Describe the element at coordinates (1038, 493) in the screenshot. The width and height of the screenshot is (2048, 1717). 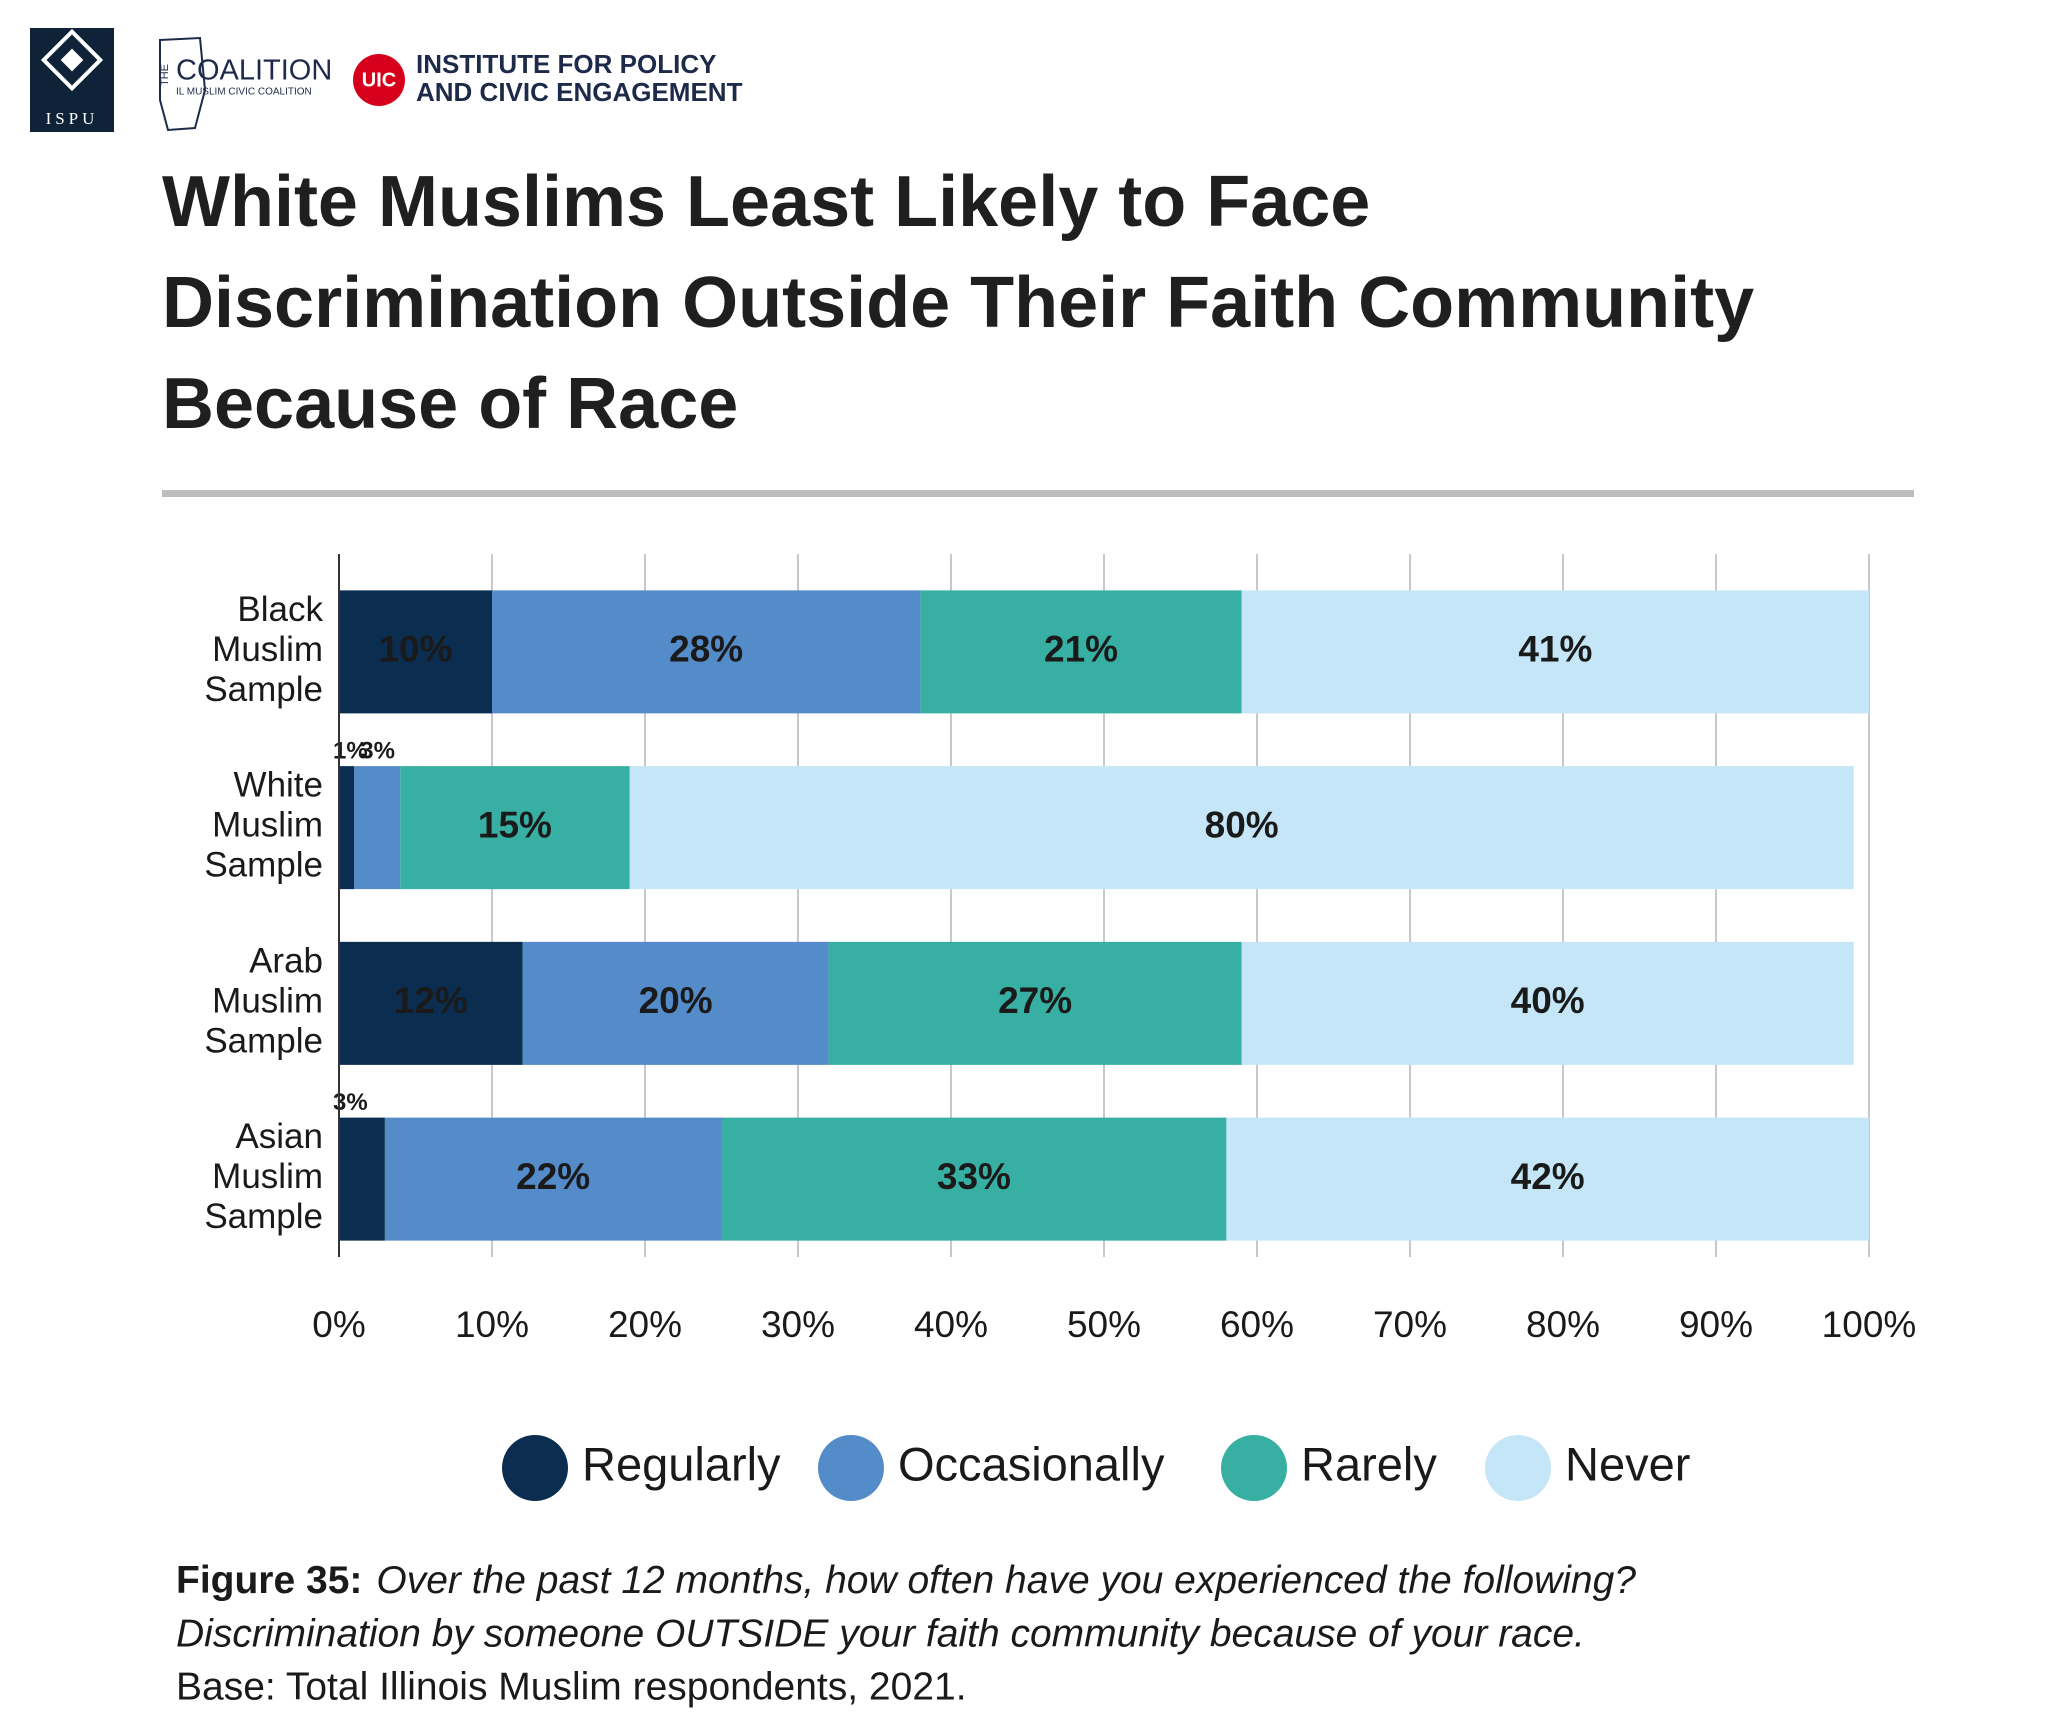
I see `divider` at that location.